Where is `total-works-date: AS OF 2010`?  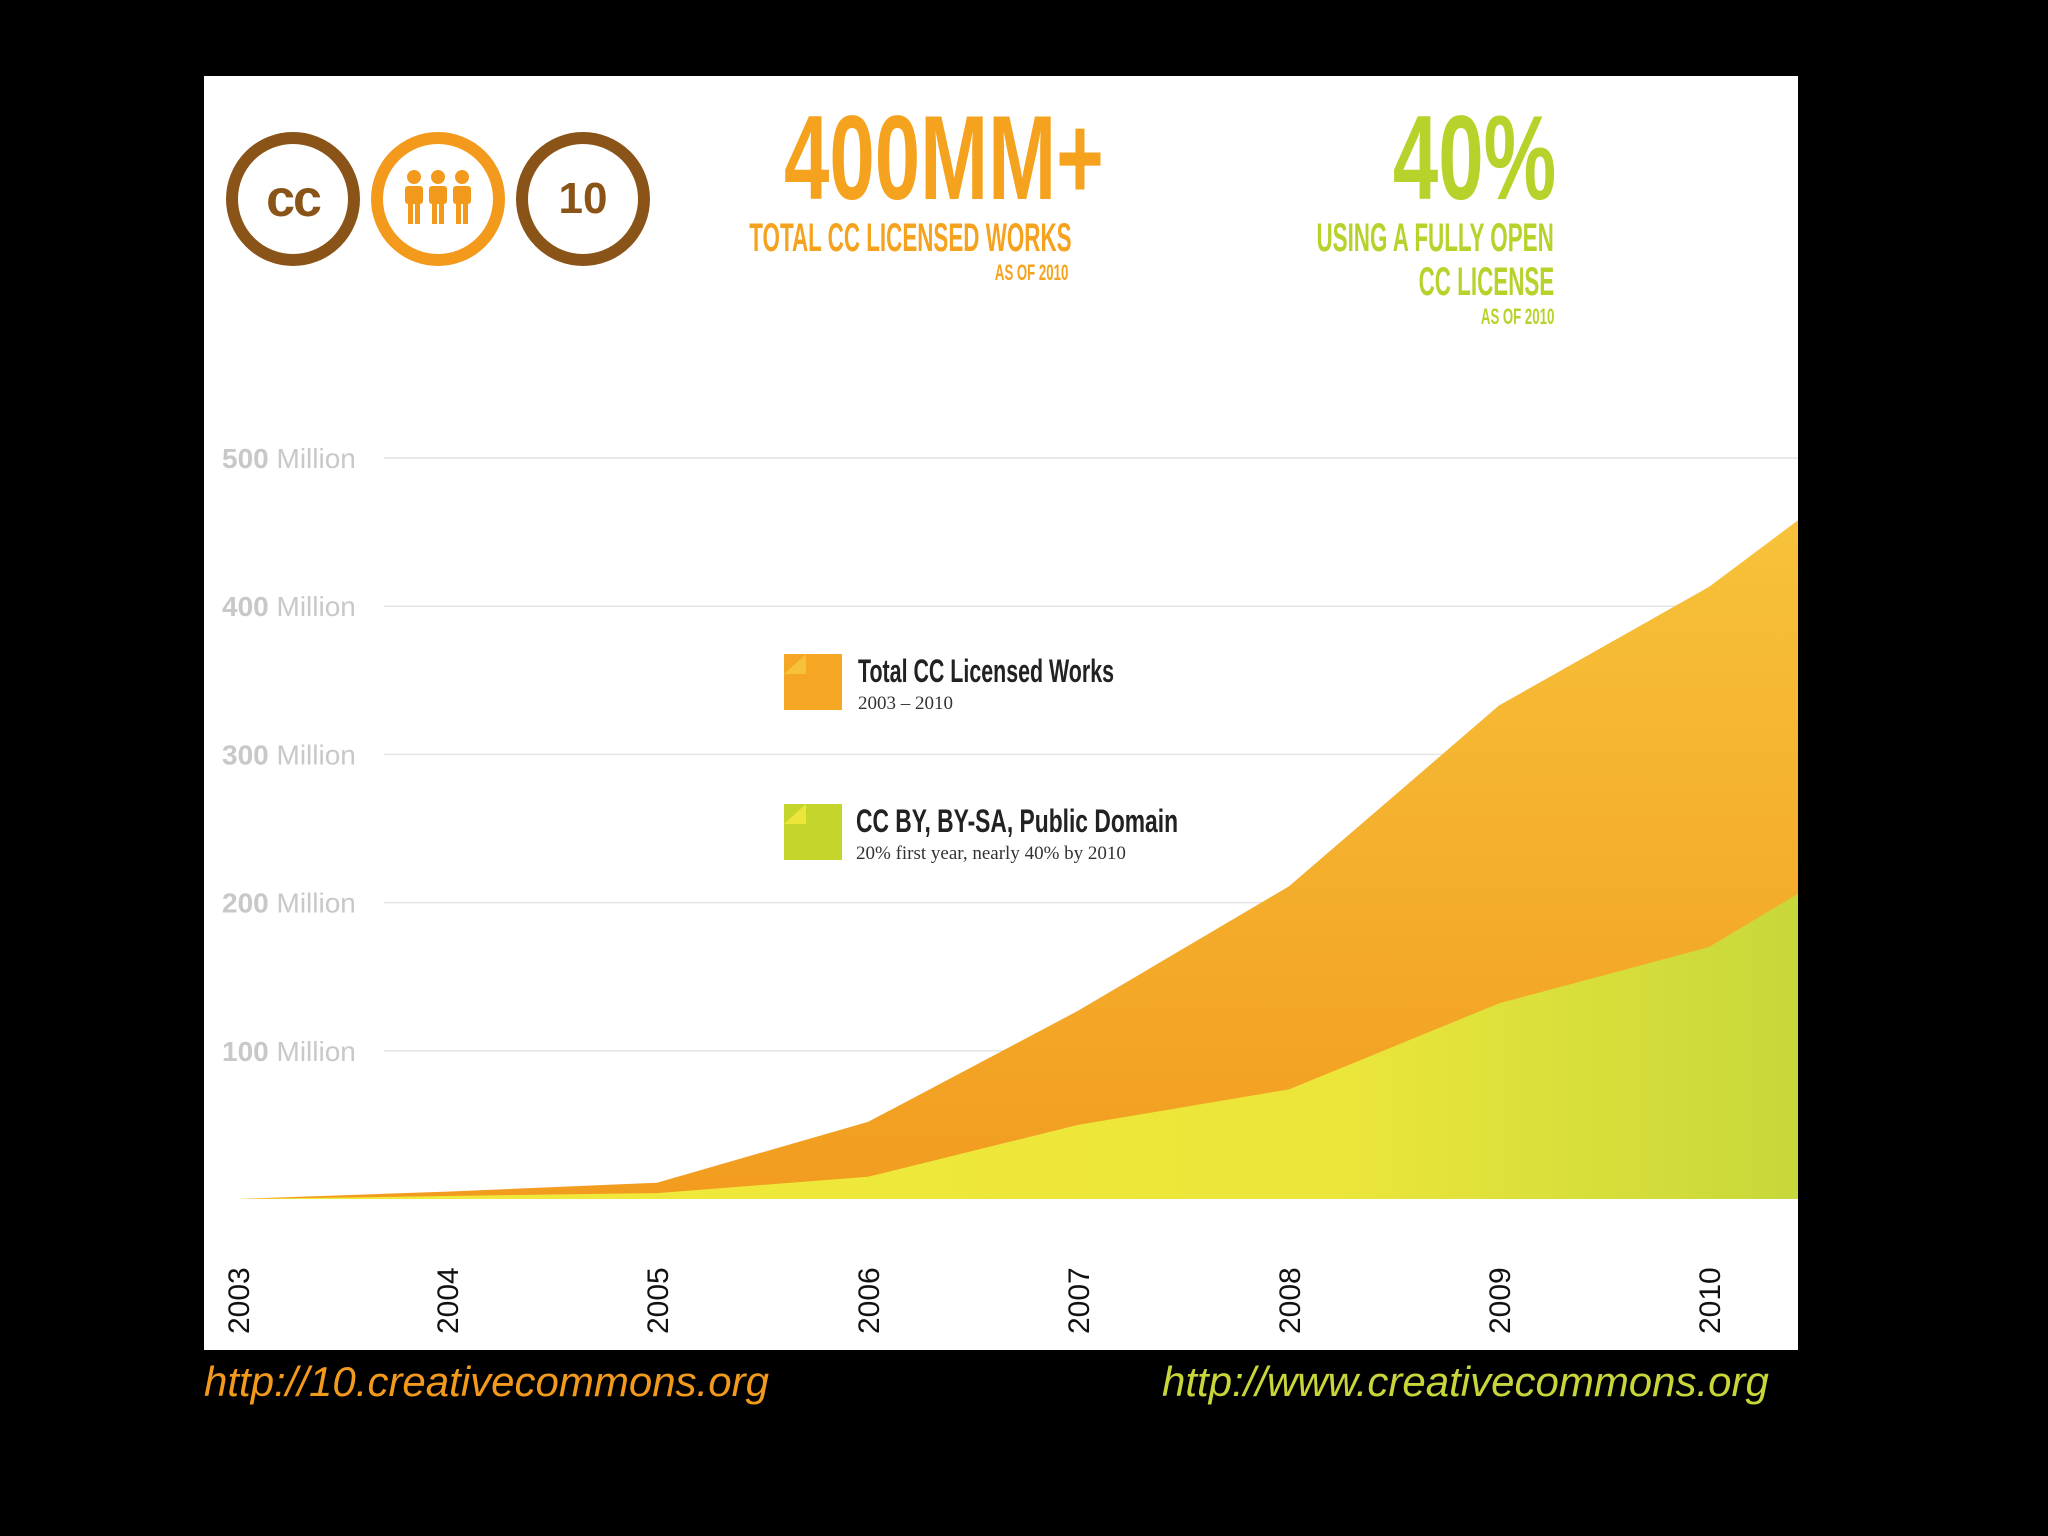
total-works-date: AS OF 2010 is located at coordinates (1031, 272).